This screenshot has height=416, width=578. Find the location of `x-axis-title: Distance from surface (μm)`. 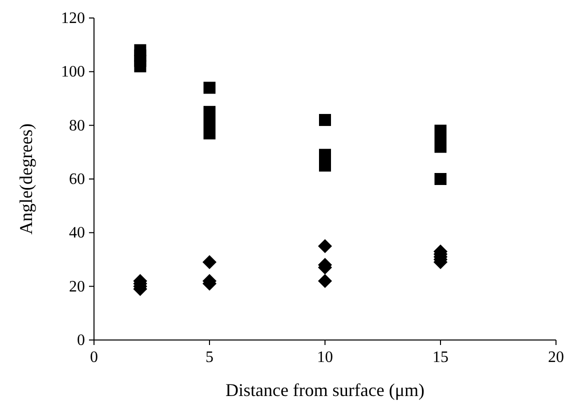

x-axis-title: Distance from surface (μm) is located at coordinates (325, 390).